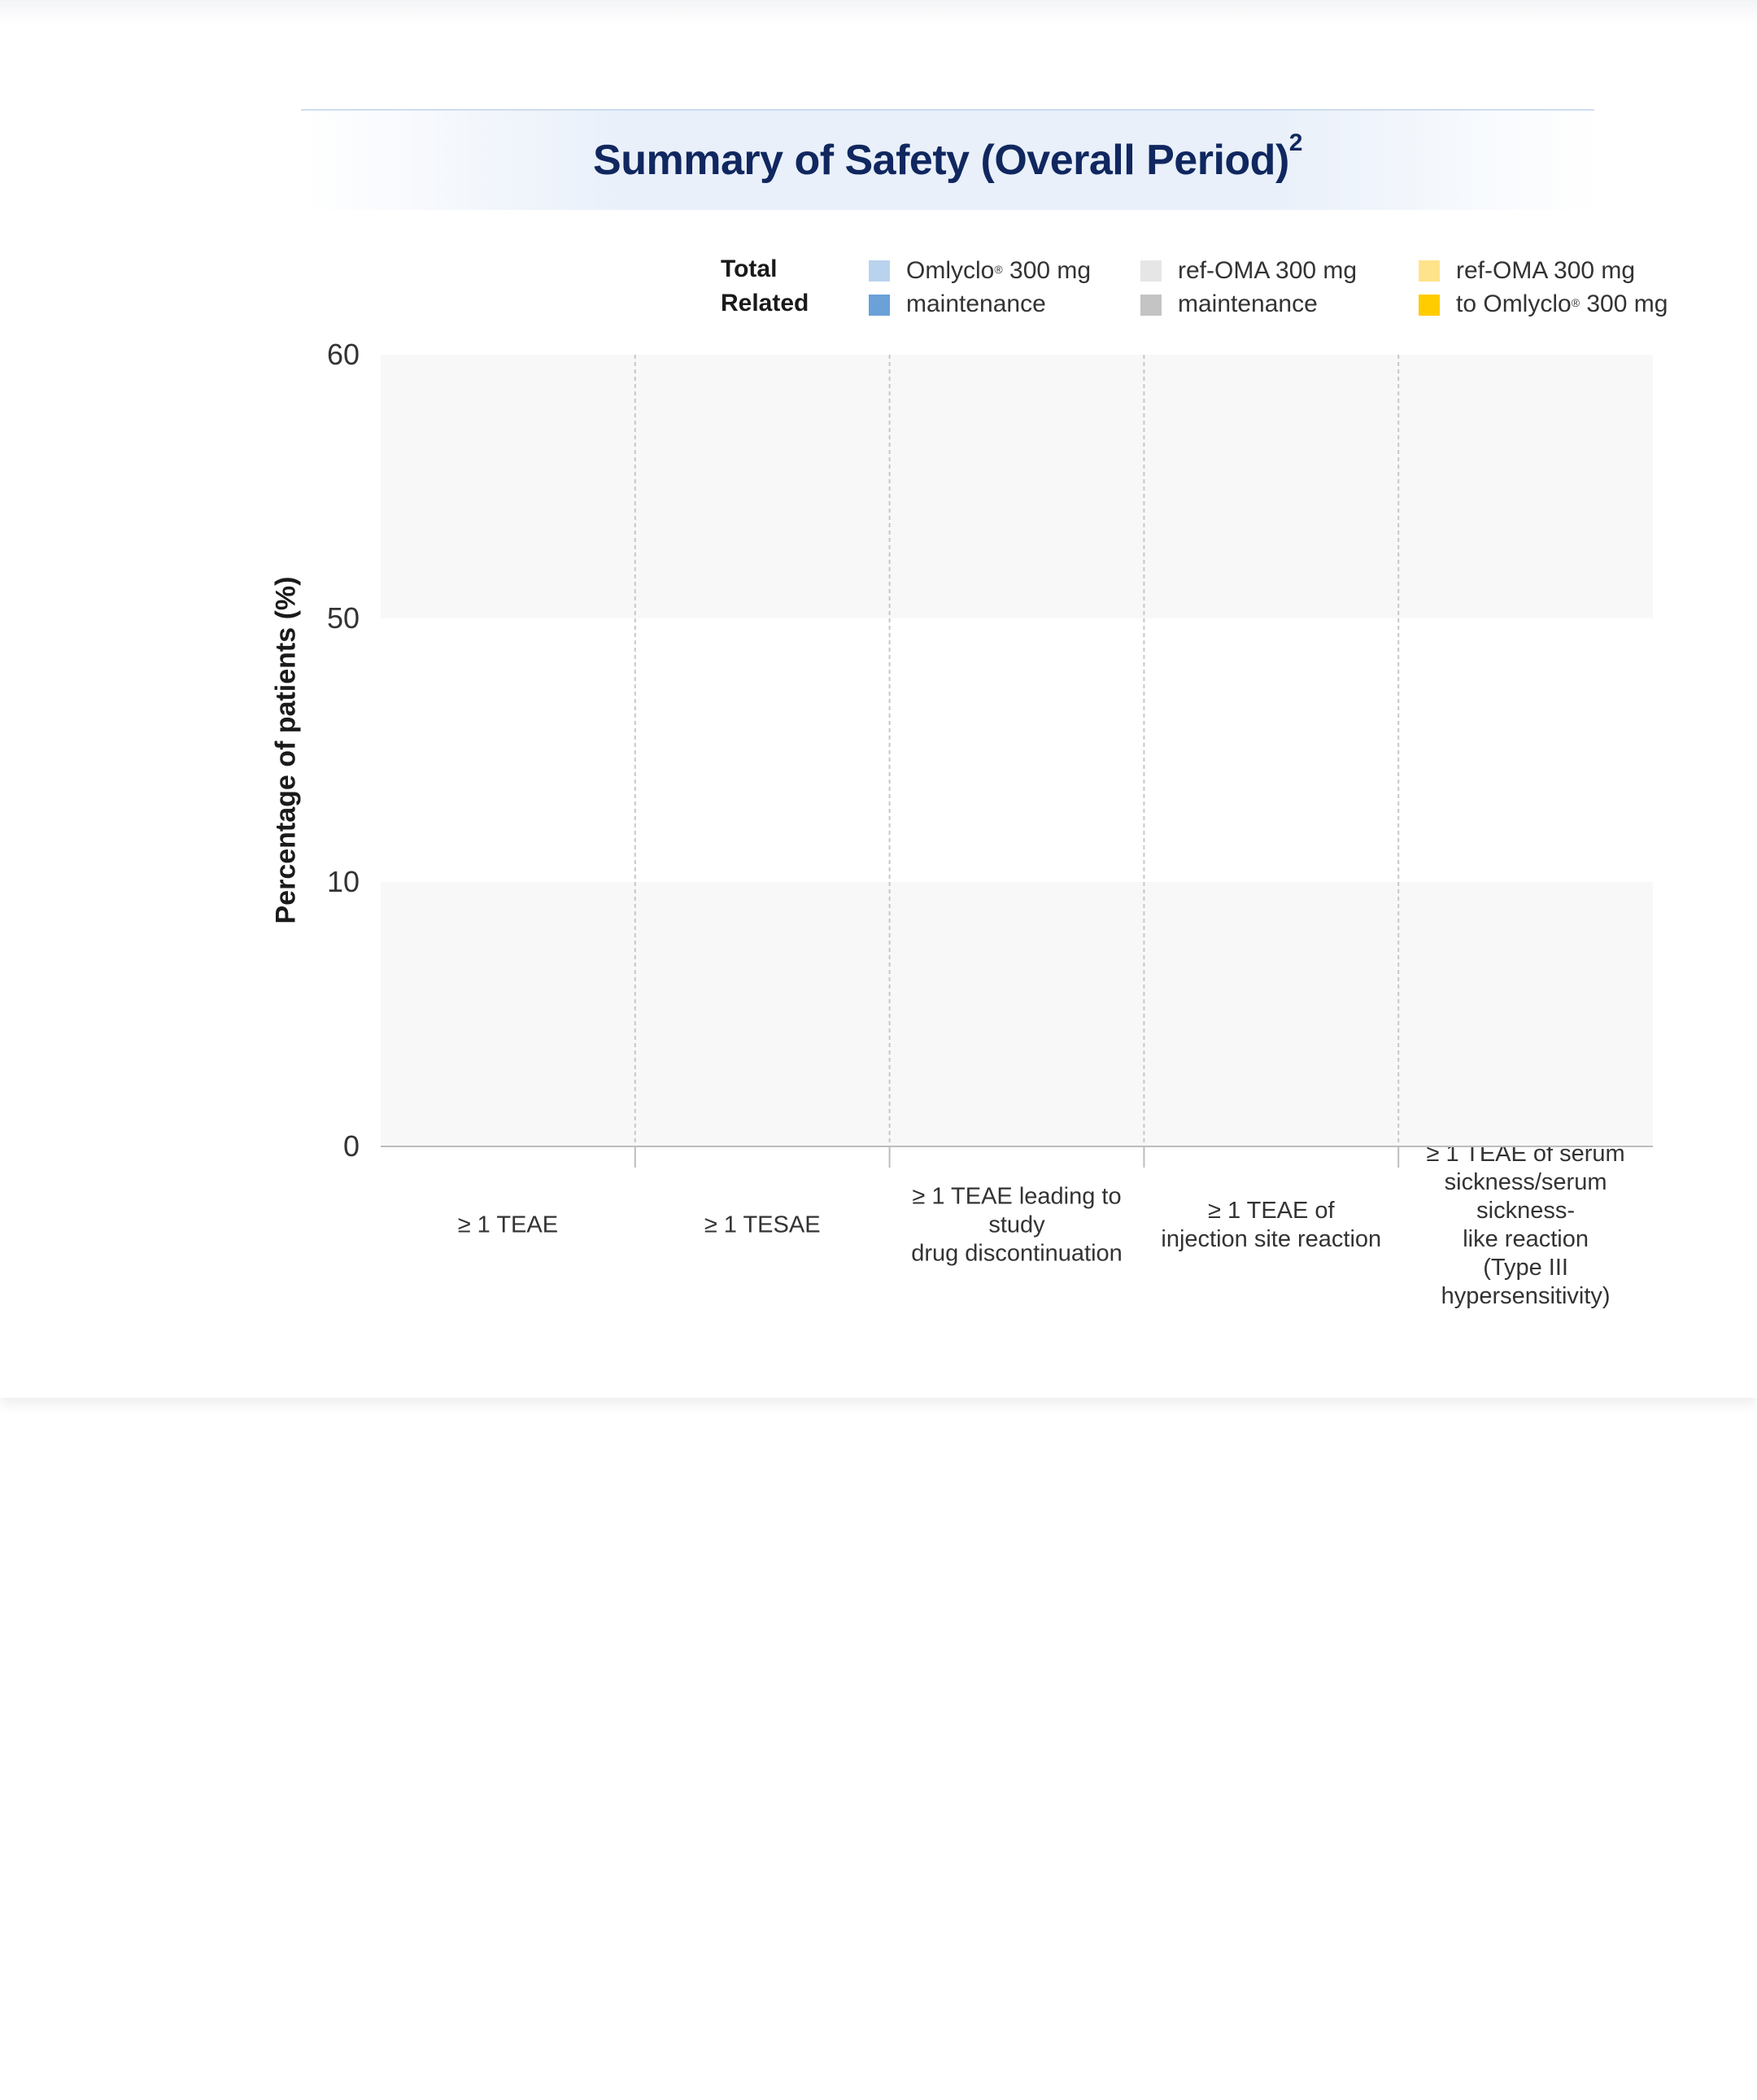 Image resolution: width=1757 pixels, height=2100 pixels. What do you see at coordinates (1151, 305) in the screenshot?
I see `legend-swatch-ref-oma-related` at bounding box center [1151, 305].